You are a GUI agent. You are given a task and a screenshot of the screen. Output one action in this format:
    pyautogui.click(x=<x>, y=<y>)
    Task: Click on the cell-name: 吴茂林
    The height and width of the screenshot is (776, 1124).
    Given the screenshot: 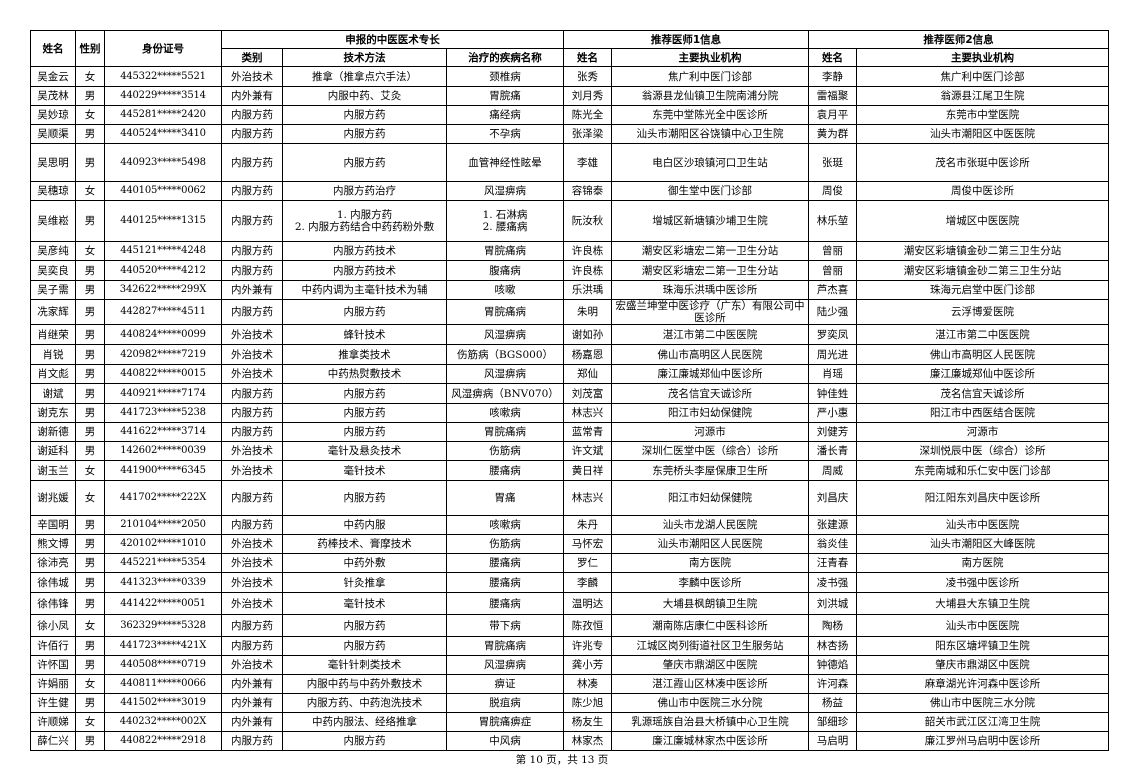 What is the action you would take?
    pyautogui.click(x=53, y=96)
    